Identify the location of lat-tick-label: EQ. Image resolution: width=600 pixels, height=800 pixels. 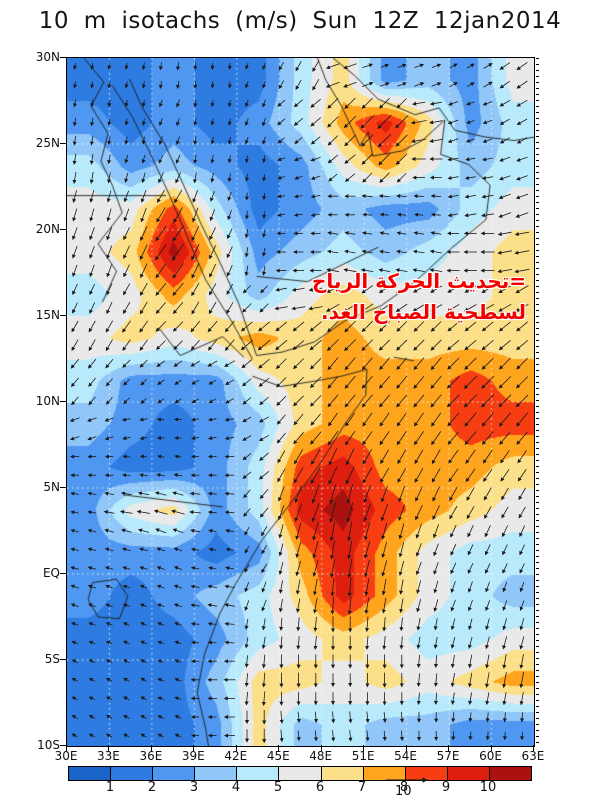
(51, 573).